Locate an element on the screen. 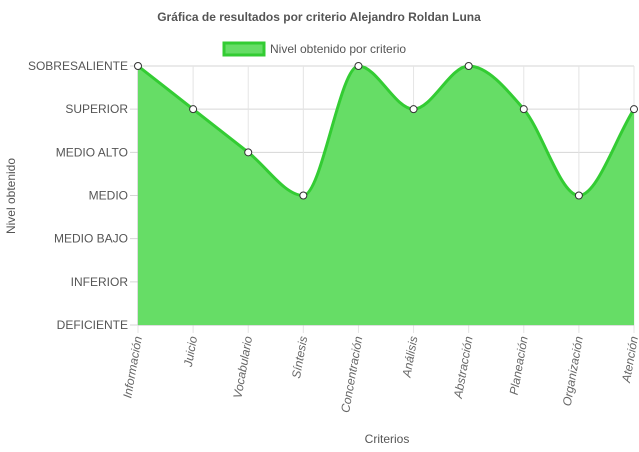  x-tick-label: Juicio is located at coordinates (190, 352).